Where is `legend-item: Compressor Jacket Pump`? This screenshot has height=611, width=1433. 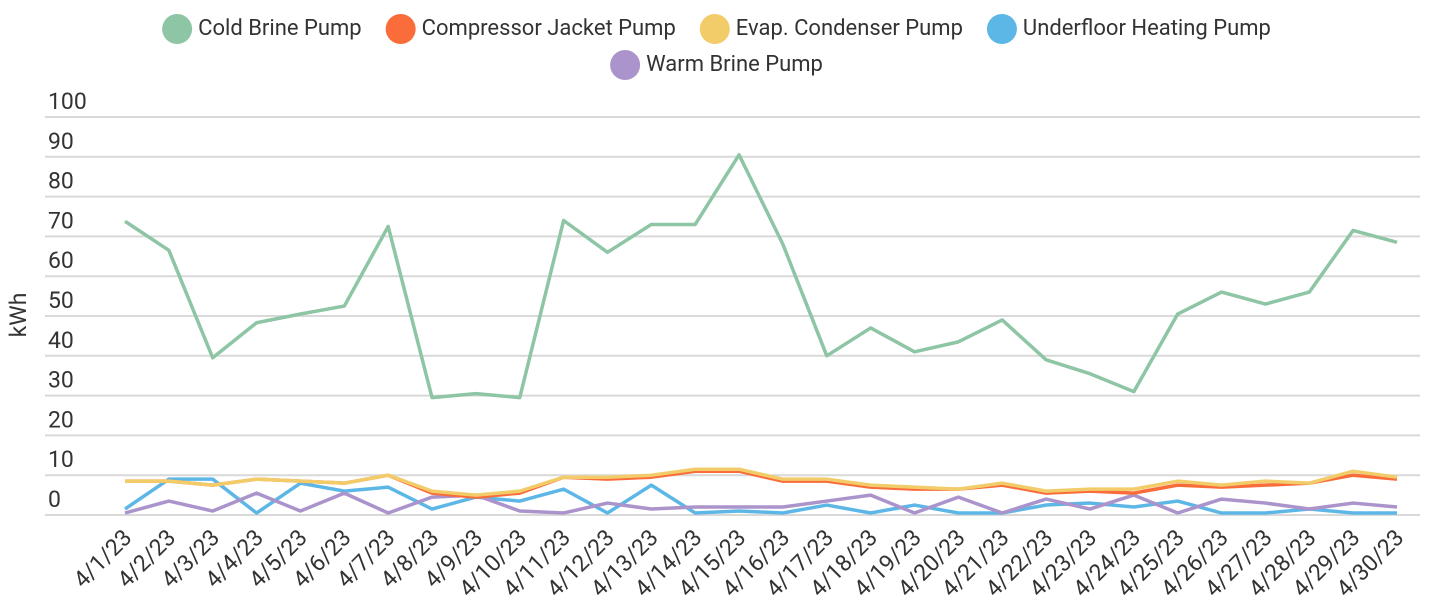
legend-item: Compressor Jacket Pump is located at coordinates (530, 29).